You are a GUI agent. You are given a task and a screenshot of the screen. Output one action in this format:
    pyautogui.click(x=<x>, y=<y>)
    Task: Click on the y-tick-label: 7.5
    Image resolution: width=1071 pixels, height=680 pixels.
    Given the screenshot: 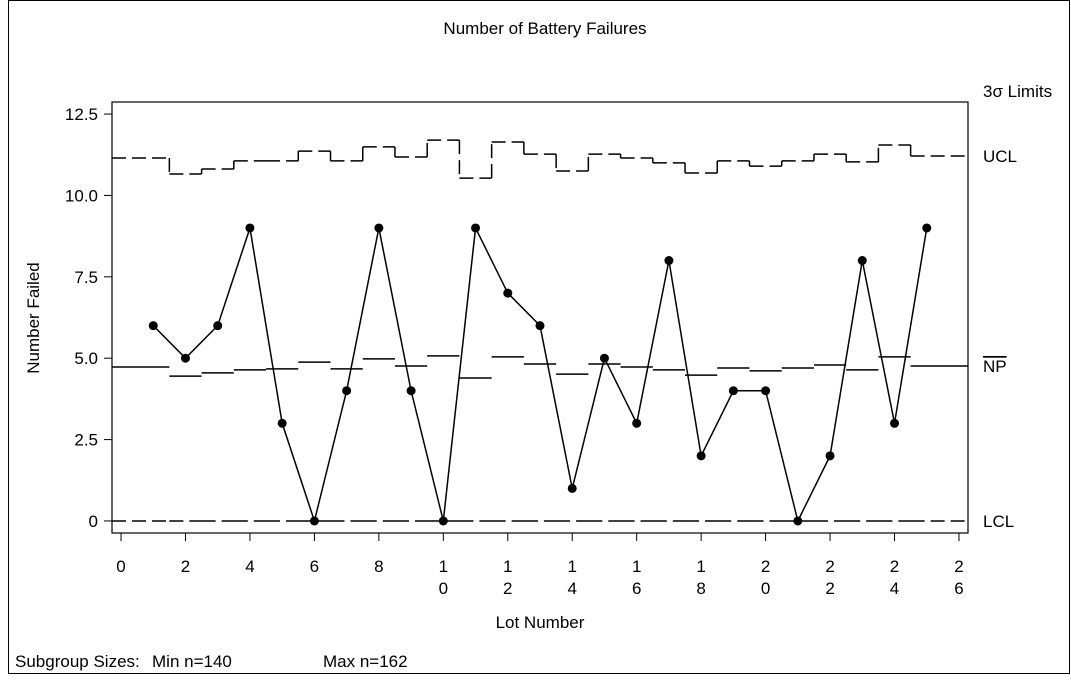 What is the action you would take?
    pyautogui.click(x=86, y=277)
    